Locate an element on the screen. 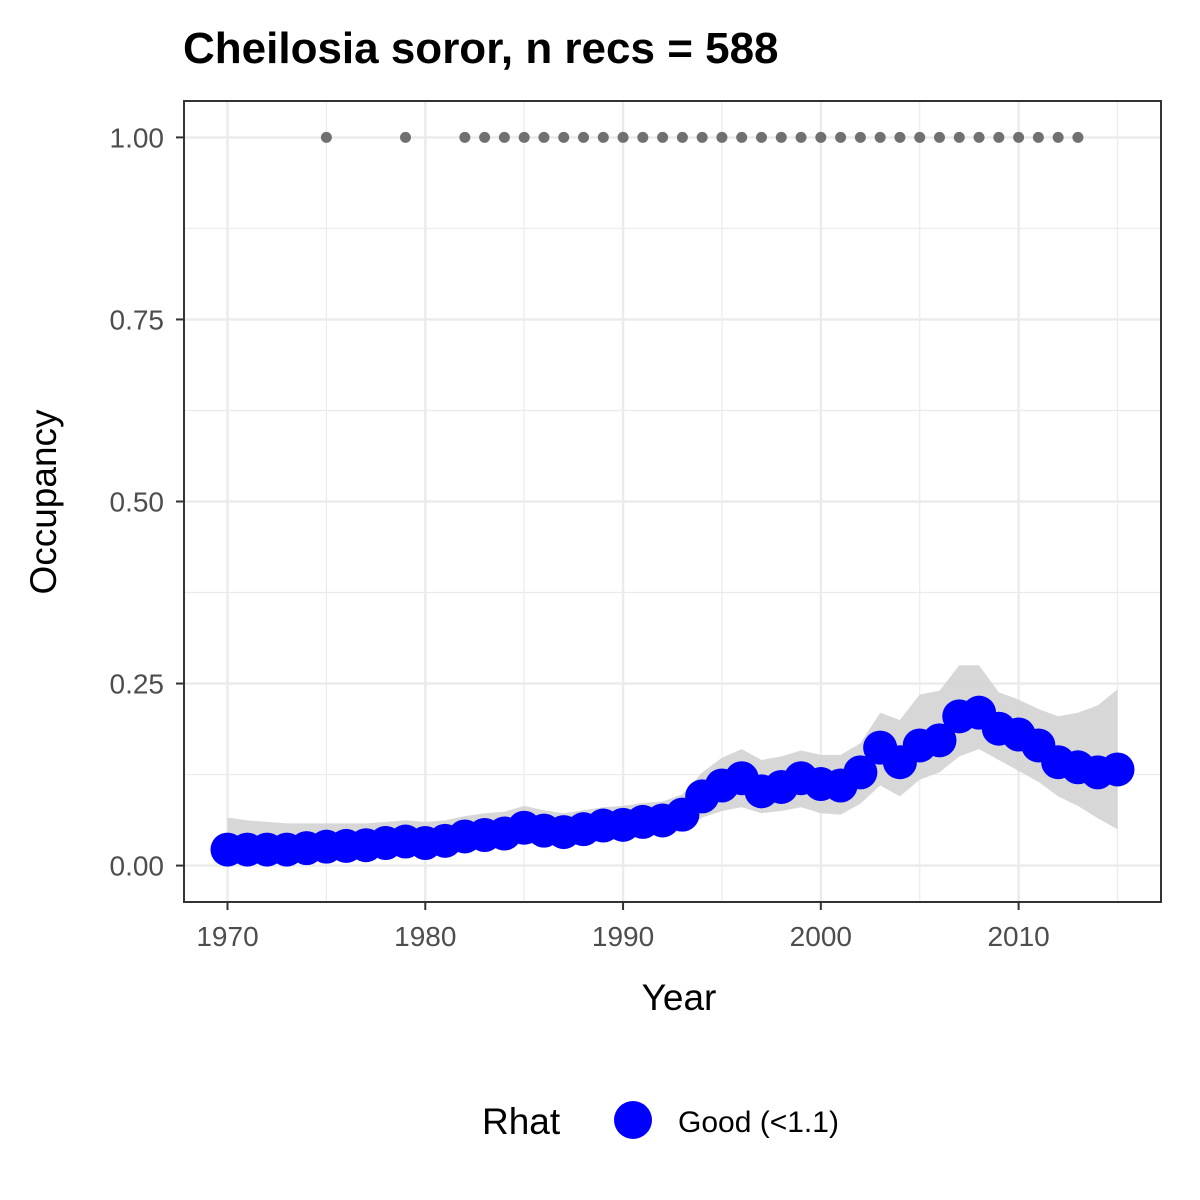  occupancy-series-layer is located at coordinates (672, 781).